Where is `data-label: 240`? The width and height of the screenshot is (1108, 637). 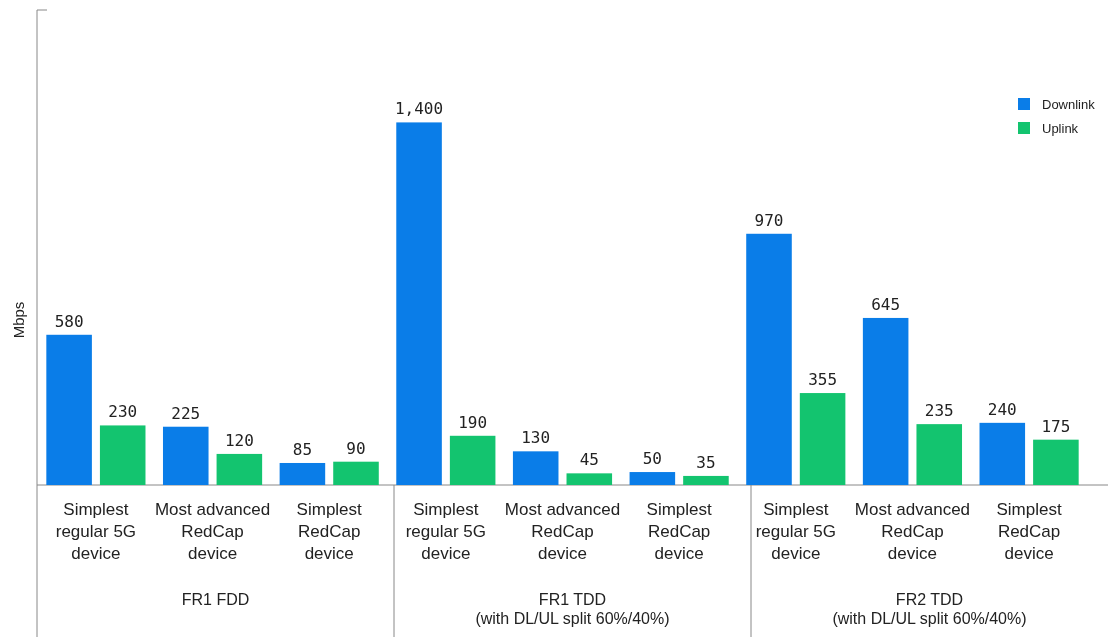
data-label: 240 is located at coordinates (1002, 409).